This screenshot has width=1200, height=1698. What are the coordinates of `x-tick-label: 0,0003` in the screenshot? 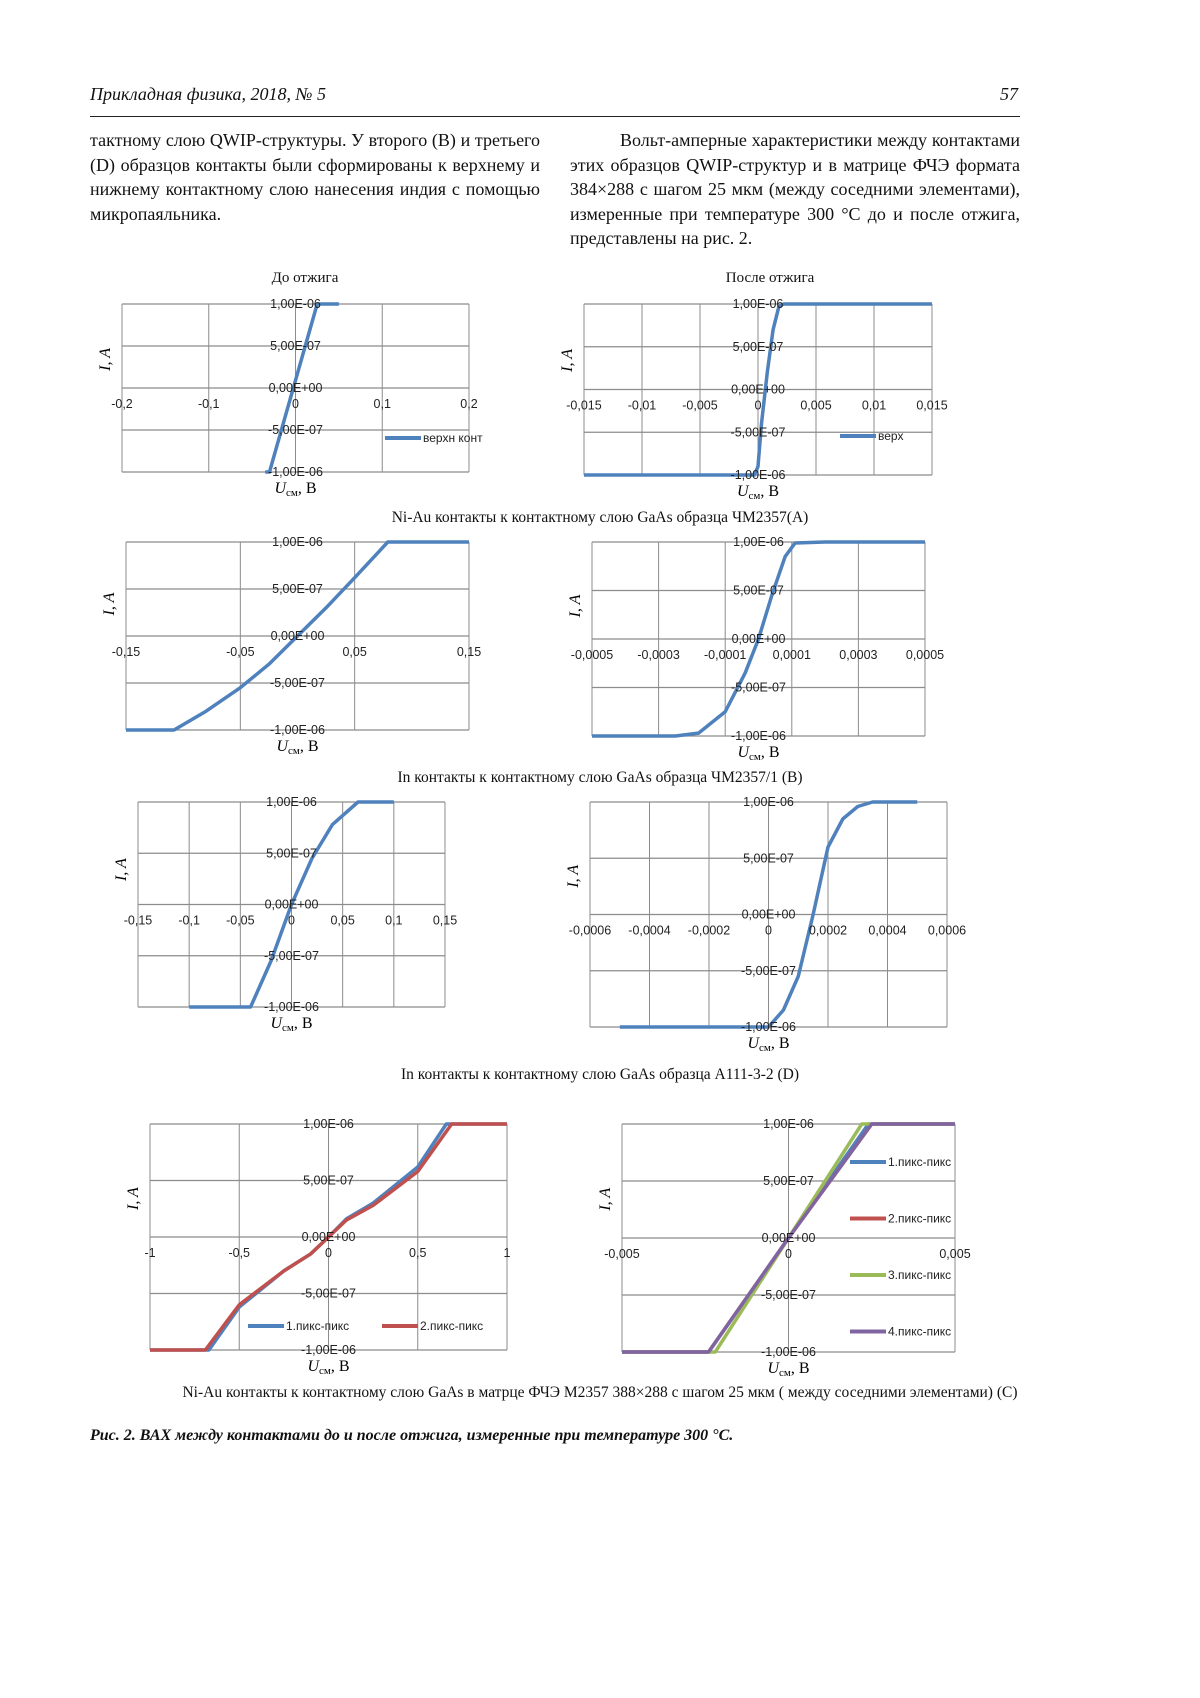 It's located at (858, 655).